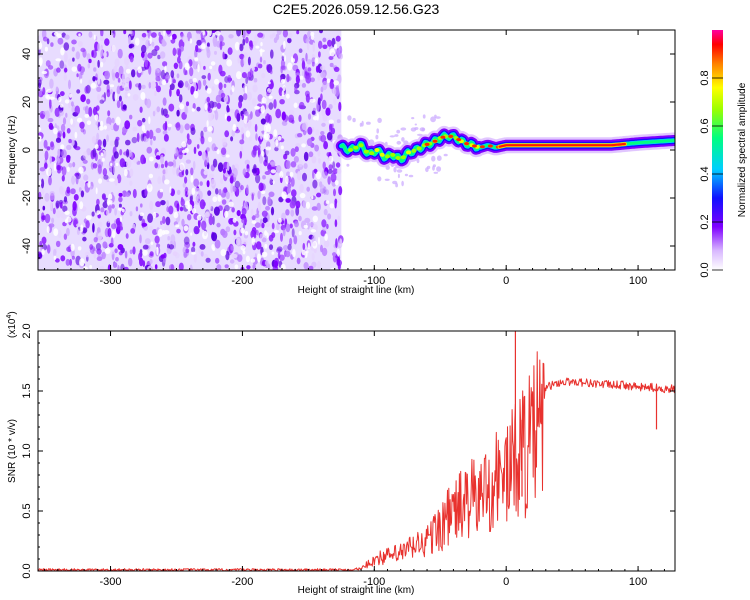 The height and width of the screenshot is (600, 750). What do you see at coordinates (27, 102) in the screenshot?
I see `spectrogram-ytick-label: 20` at bounding box center [27, 102].